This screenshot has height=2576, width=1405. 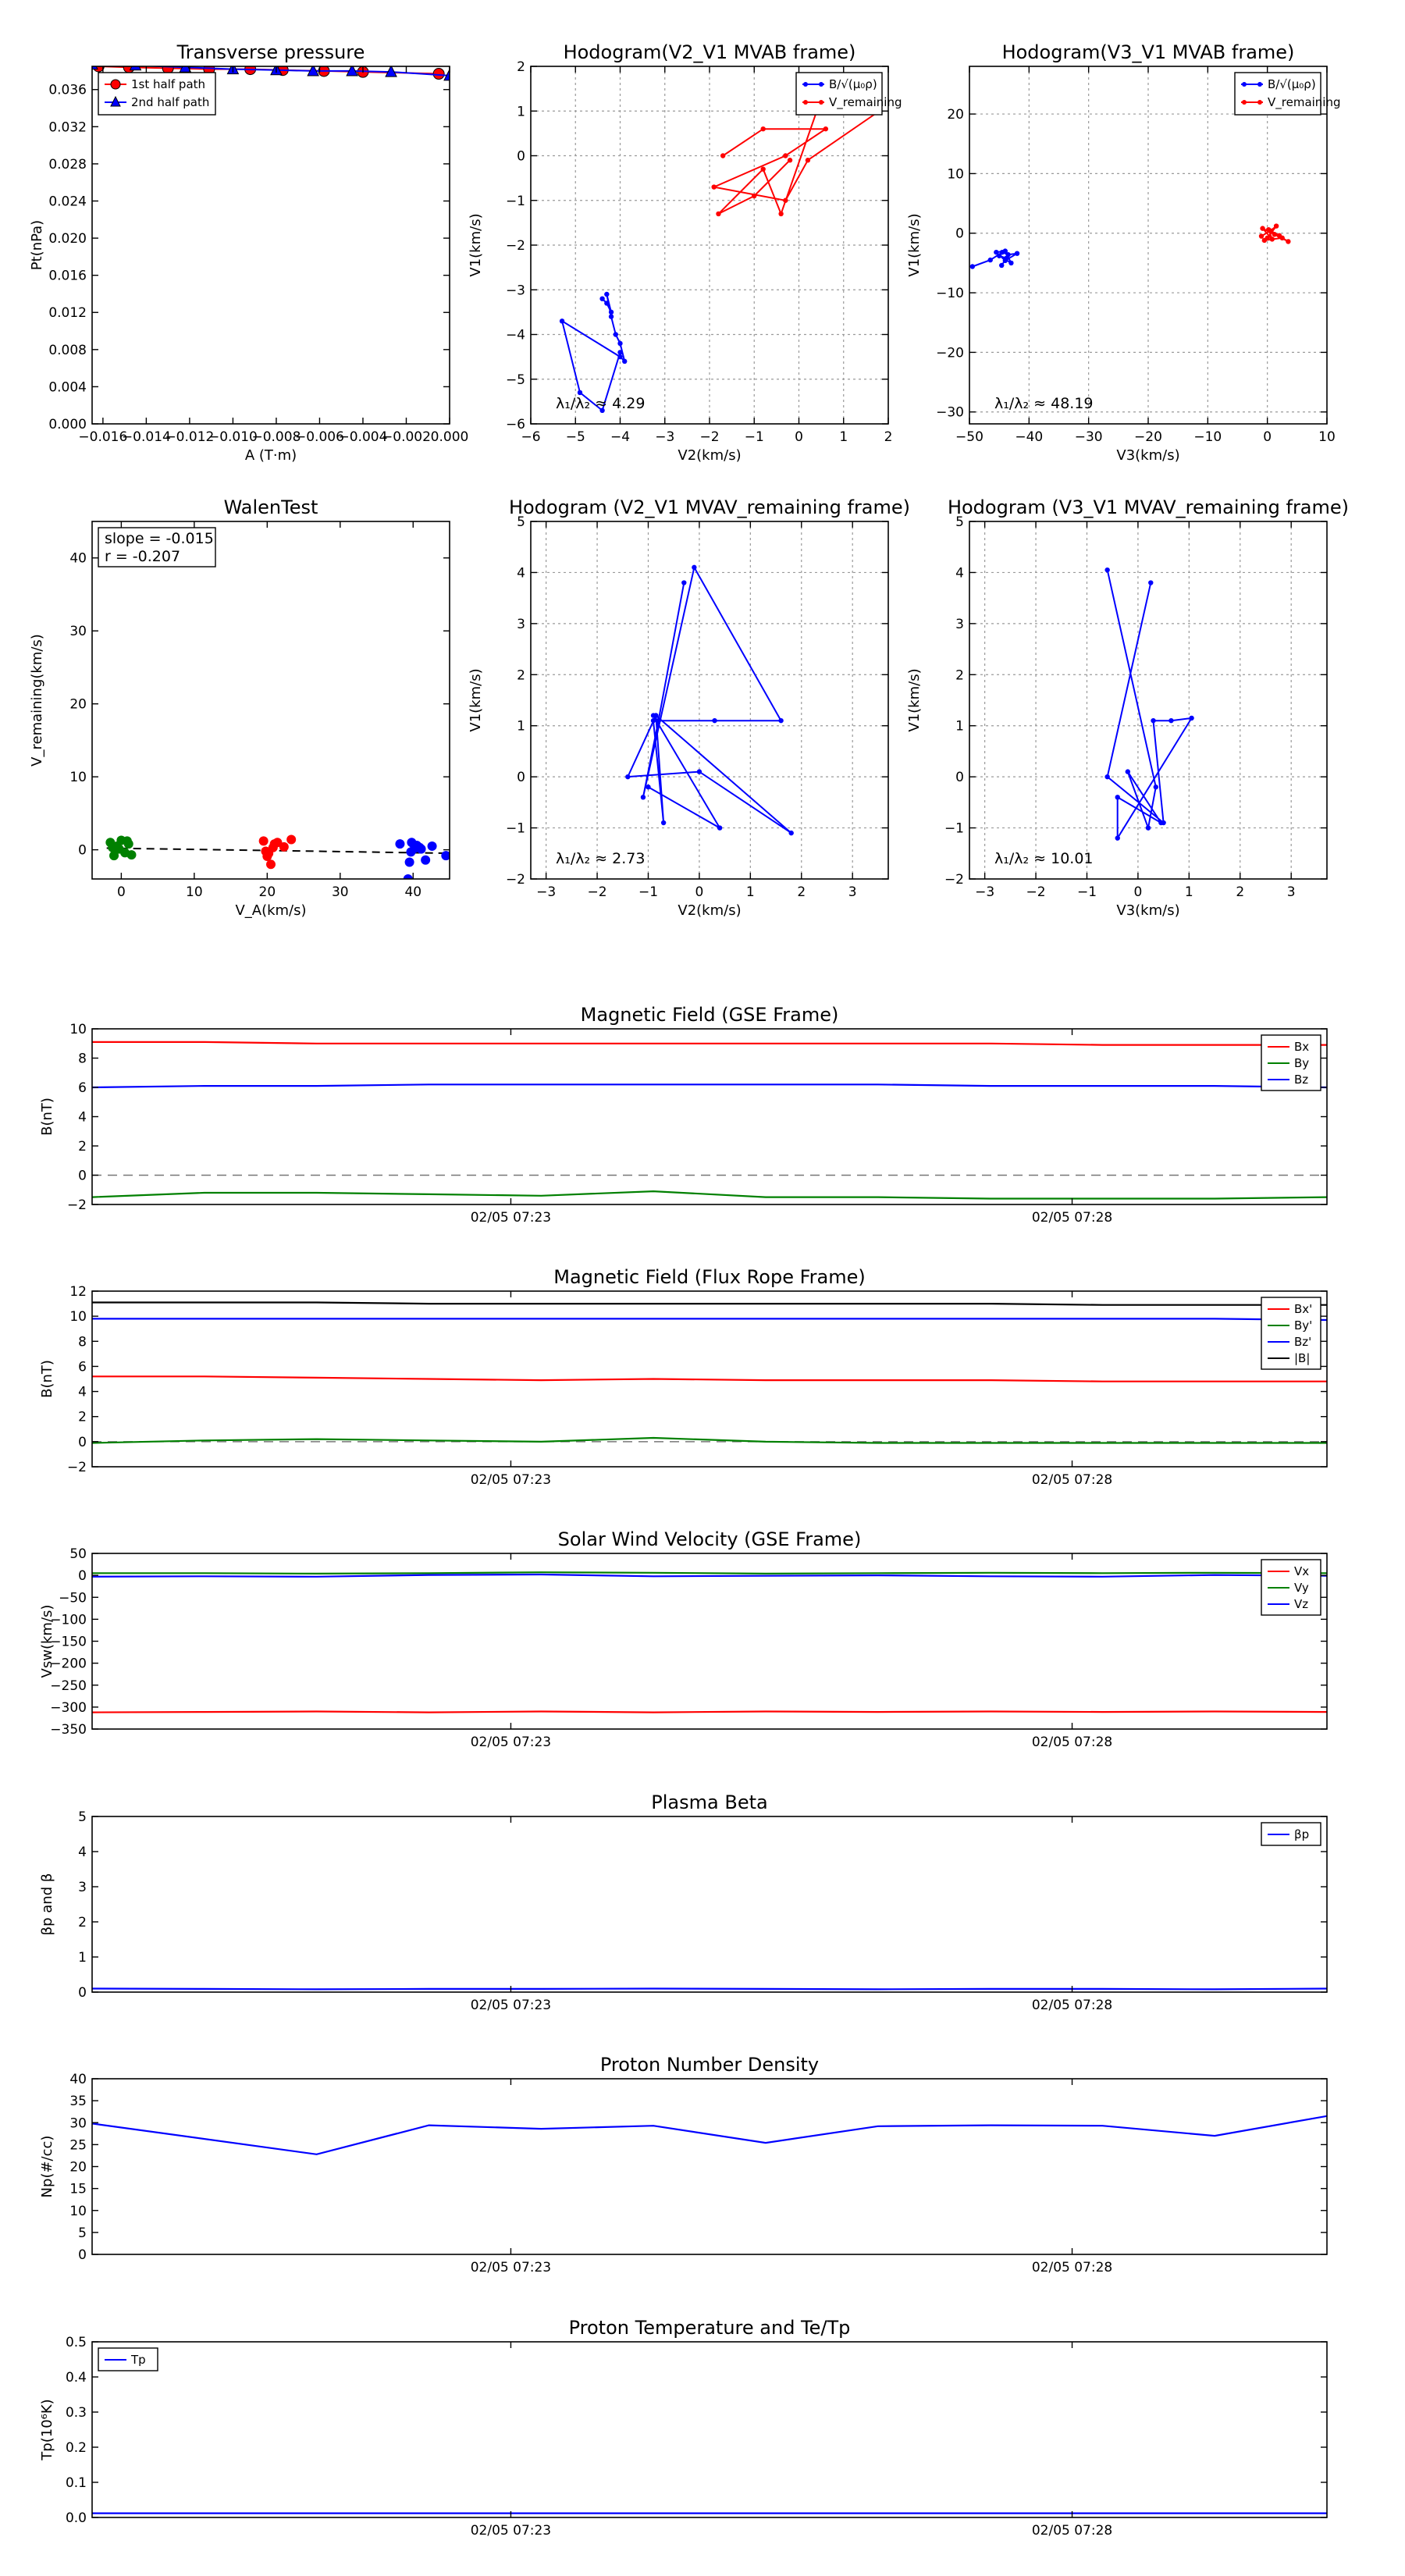 What do you see at coordinates (664, 437) in the screenshot?
I see `x-tick-label: −3` at bounding box center [664, 437].